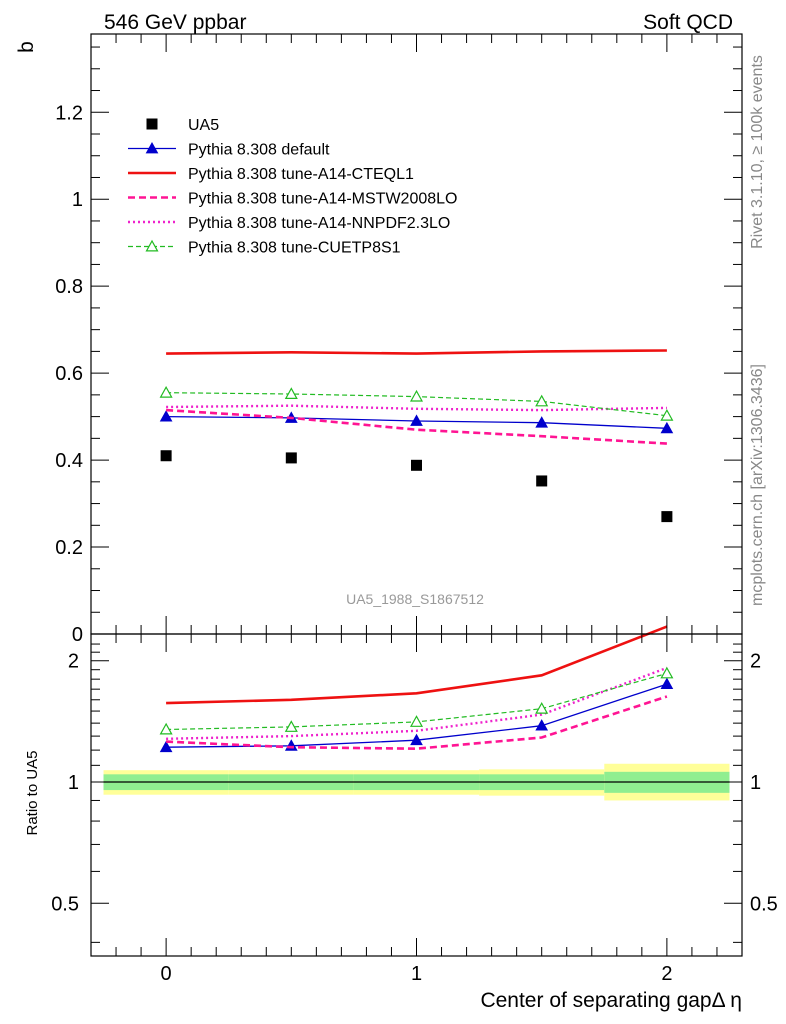 The width and height of the screenshot is (786, 1024). What do you see at coordinates (175, 22) in the screenshot?
I see `header-left: 546 GeV ppbar` at bounding box center [175, 22].